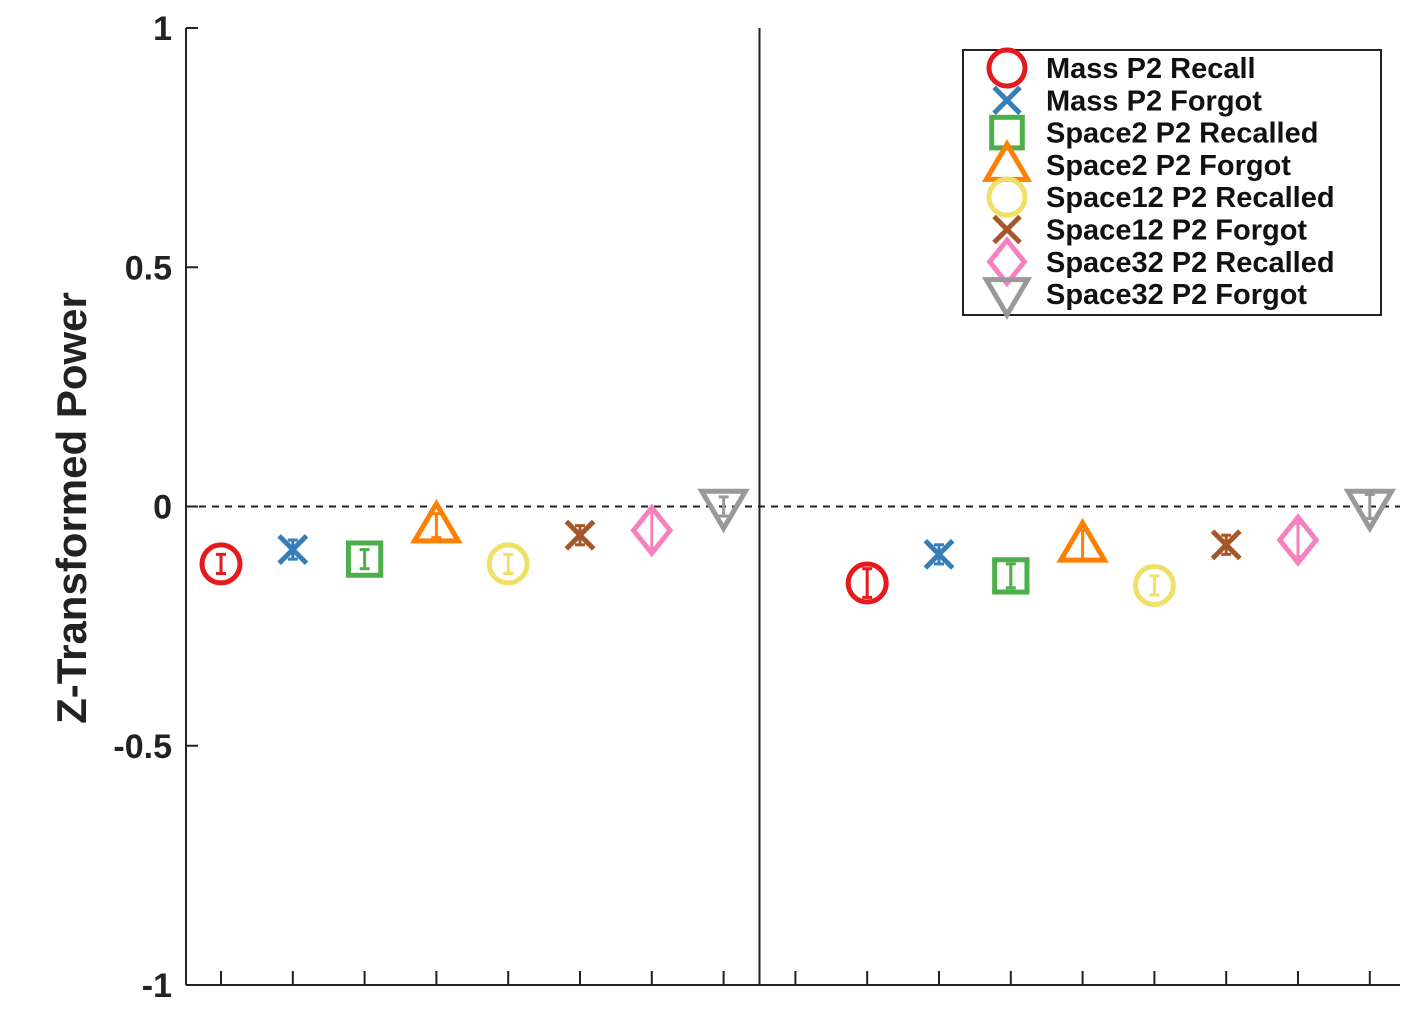  Describe the element at coordinates (162, 29) in the screenshot. I see `y-tick-label: 1` at that location.